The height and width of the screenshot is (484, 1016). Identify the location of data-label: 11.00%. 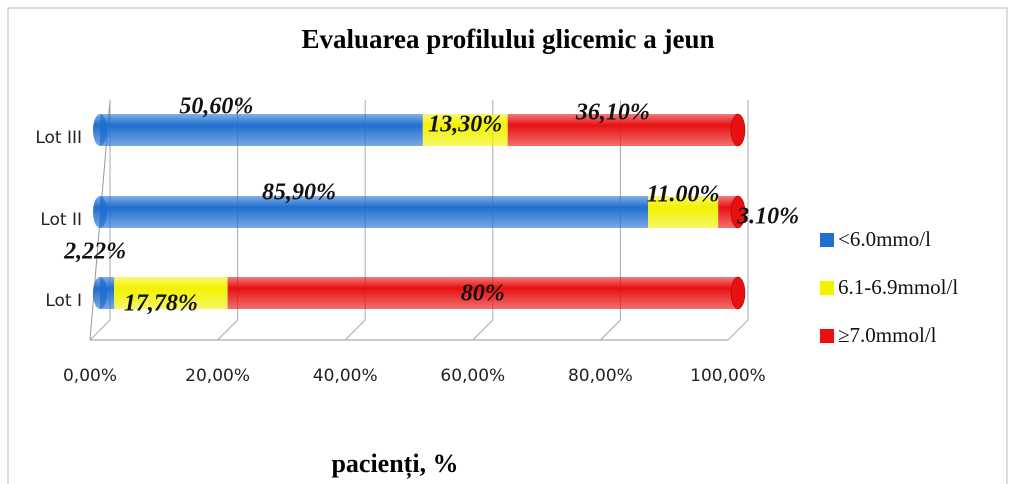
(683, 195).